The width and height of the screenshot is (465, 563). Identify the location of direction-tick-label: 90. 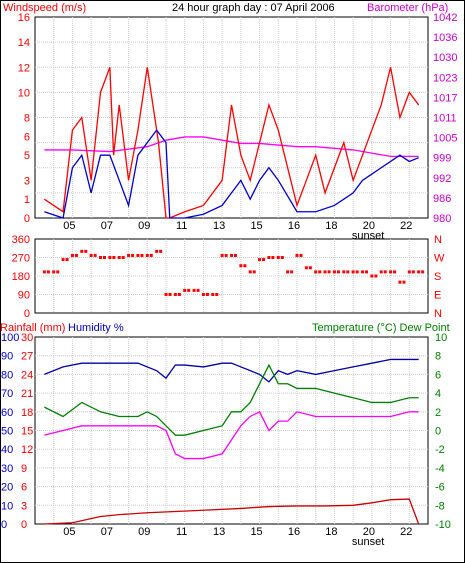
(24, 296).